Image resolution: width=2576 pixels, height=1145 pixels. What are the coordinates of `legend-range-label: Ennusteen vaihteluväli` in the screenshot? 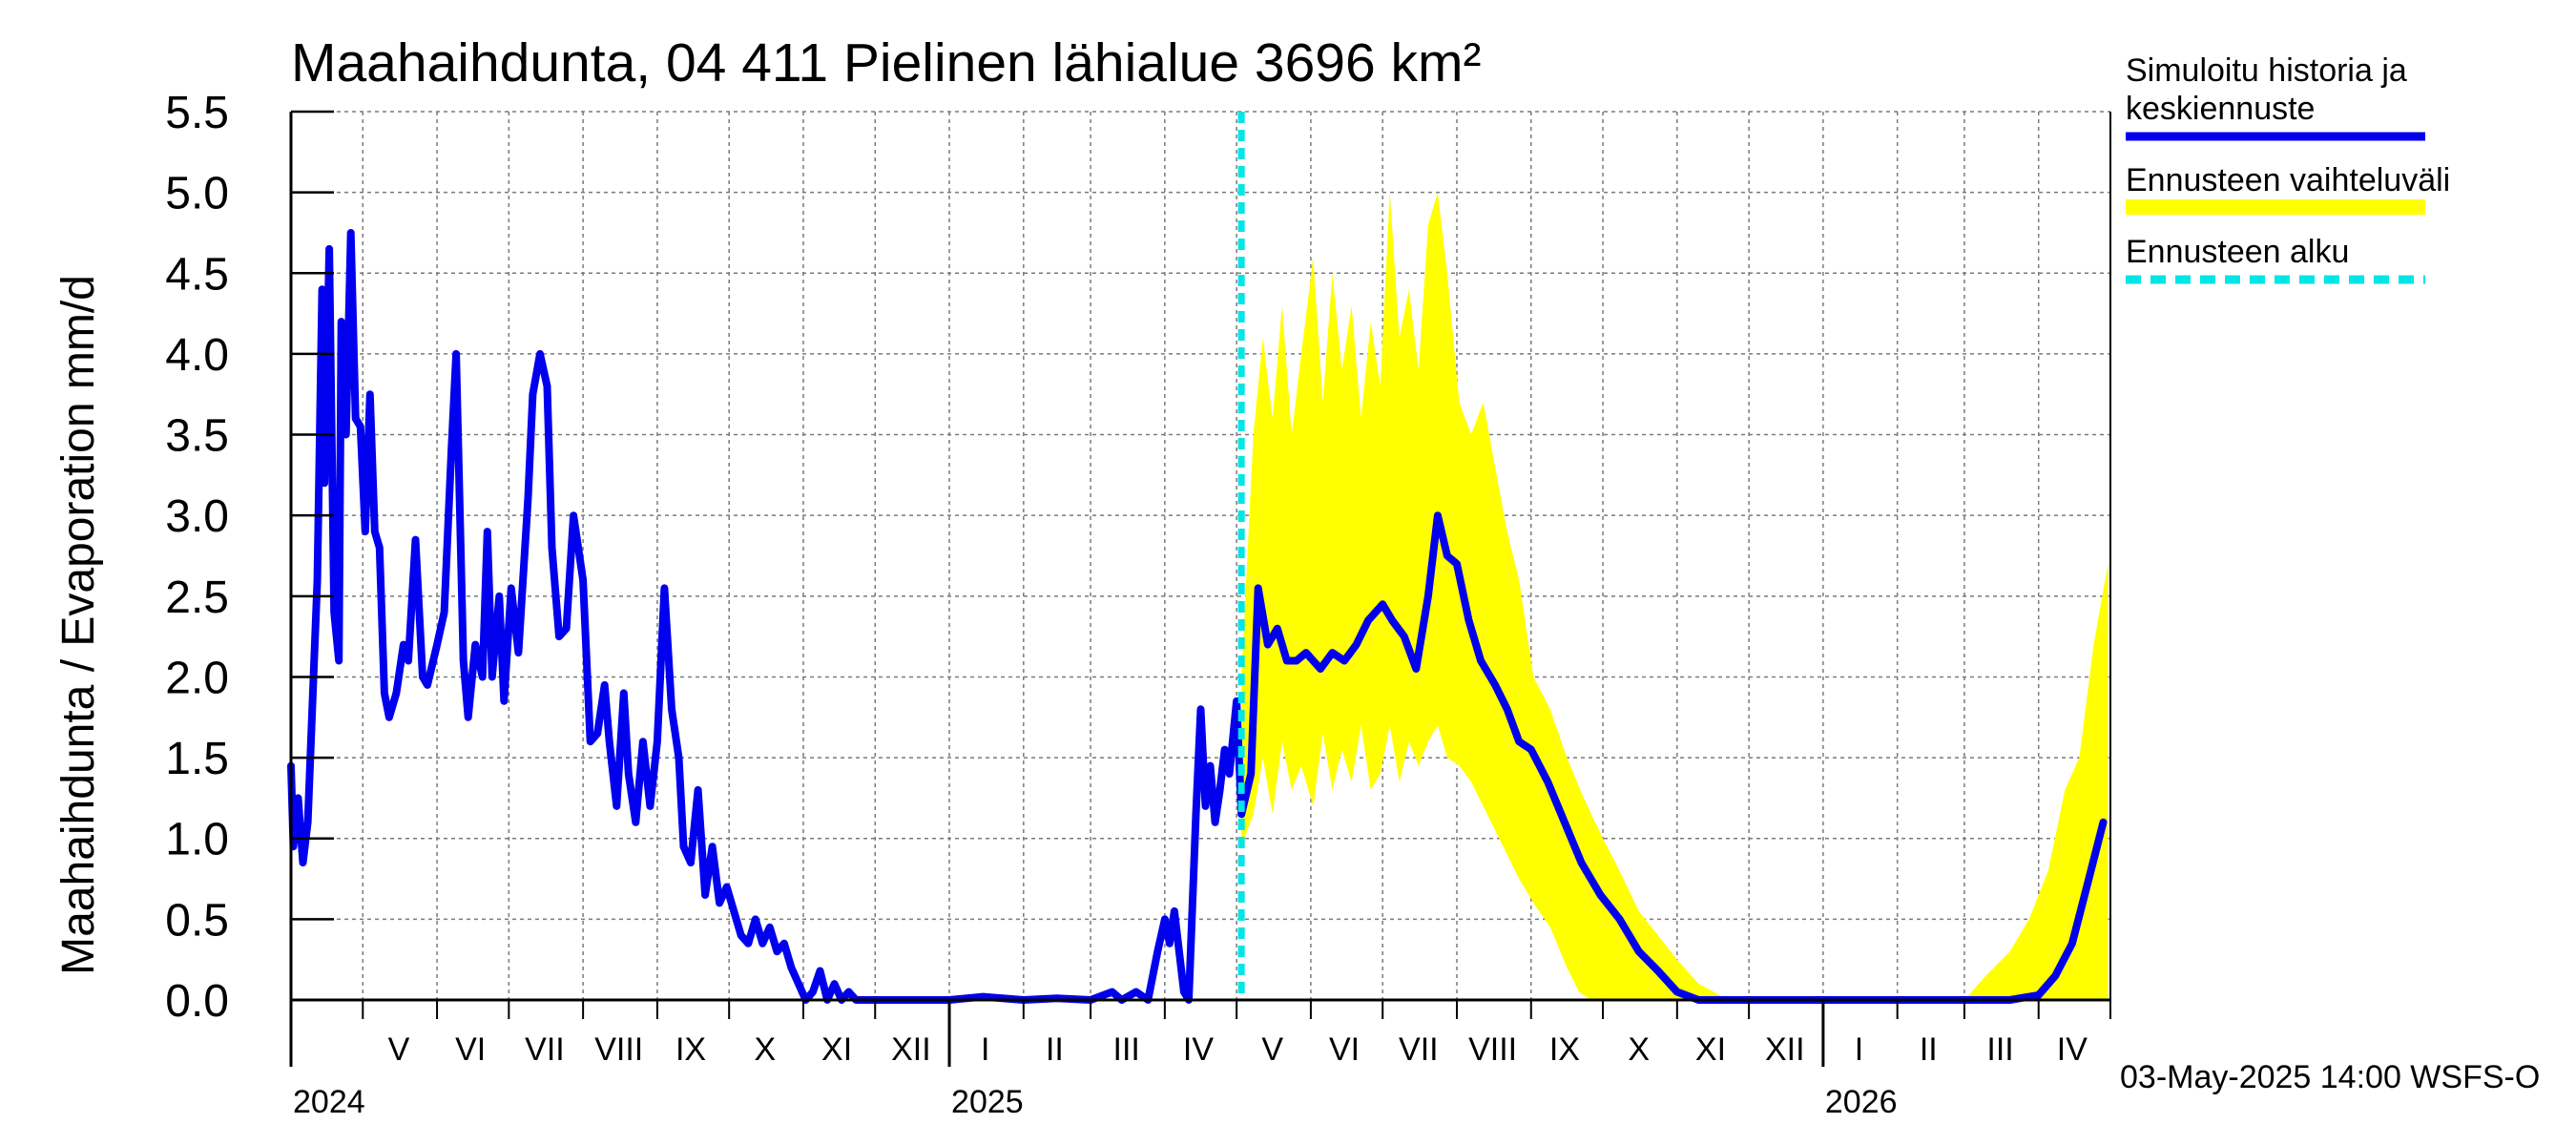 It's located at (2288, 180).